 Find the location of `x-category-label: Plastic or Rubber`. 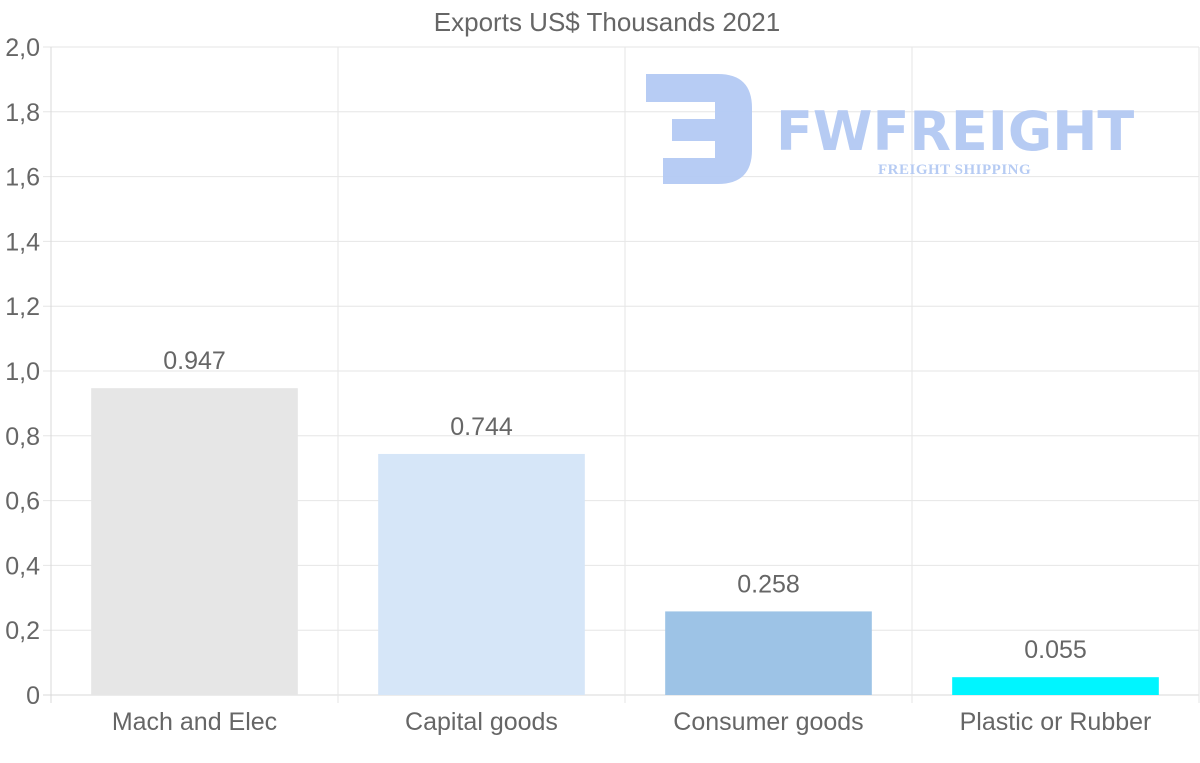

x-category-label: Plastic or Rubber is located at coordinates (1056, 722).